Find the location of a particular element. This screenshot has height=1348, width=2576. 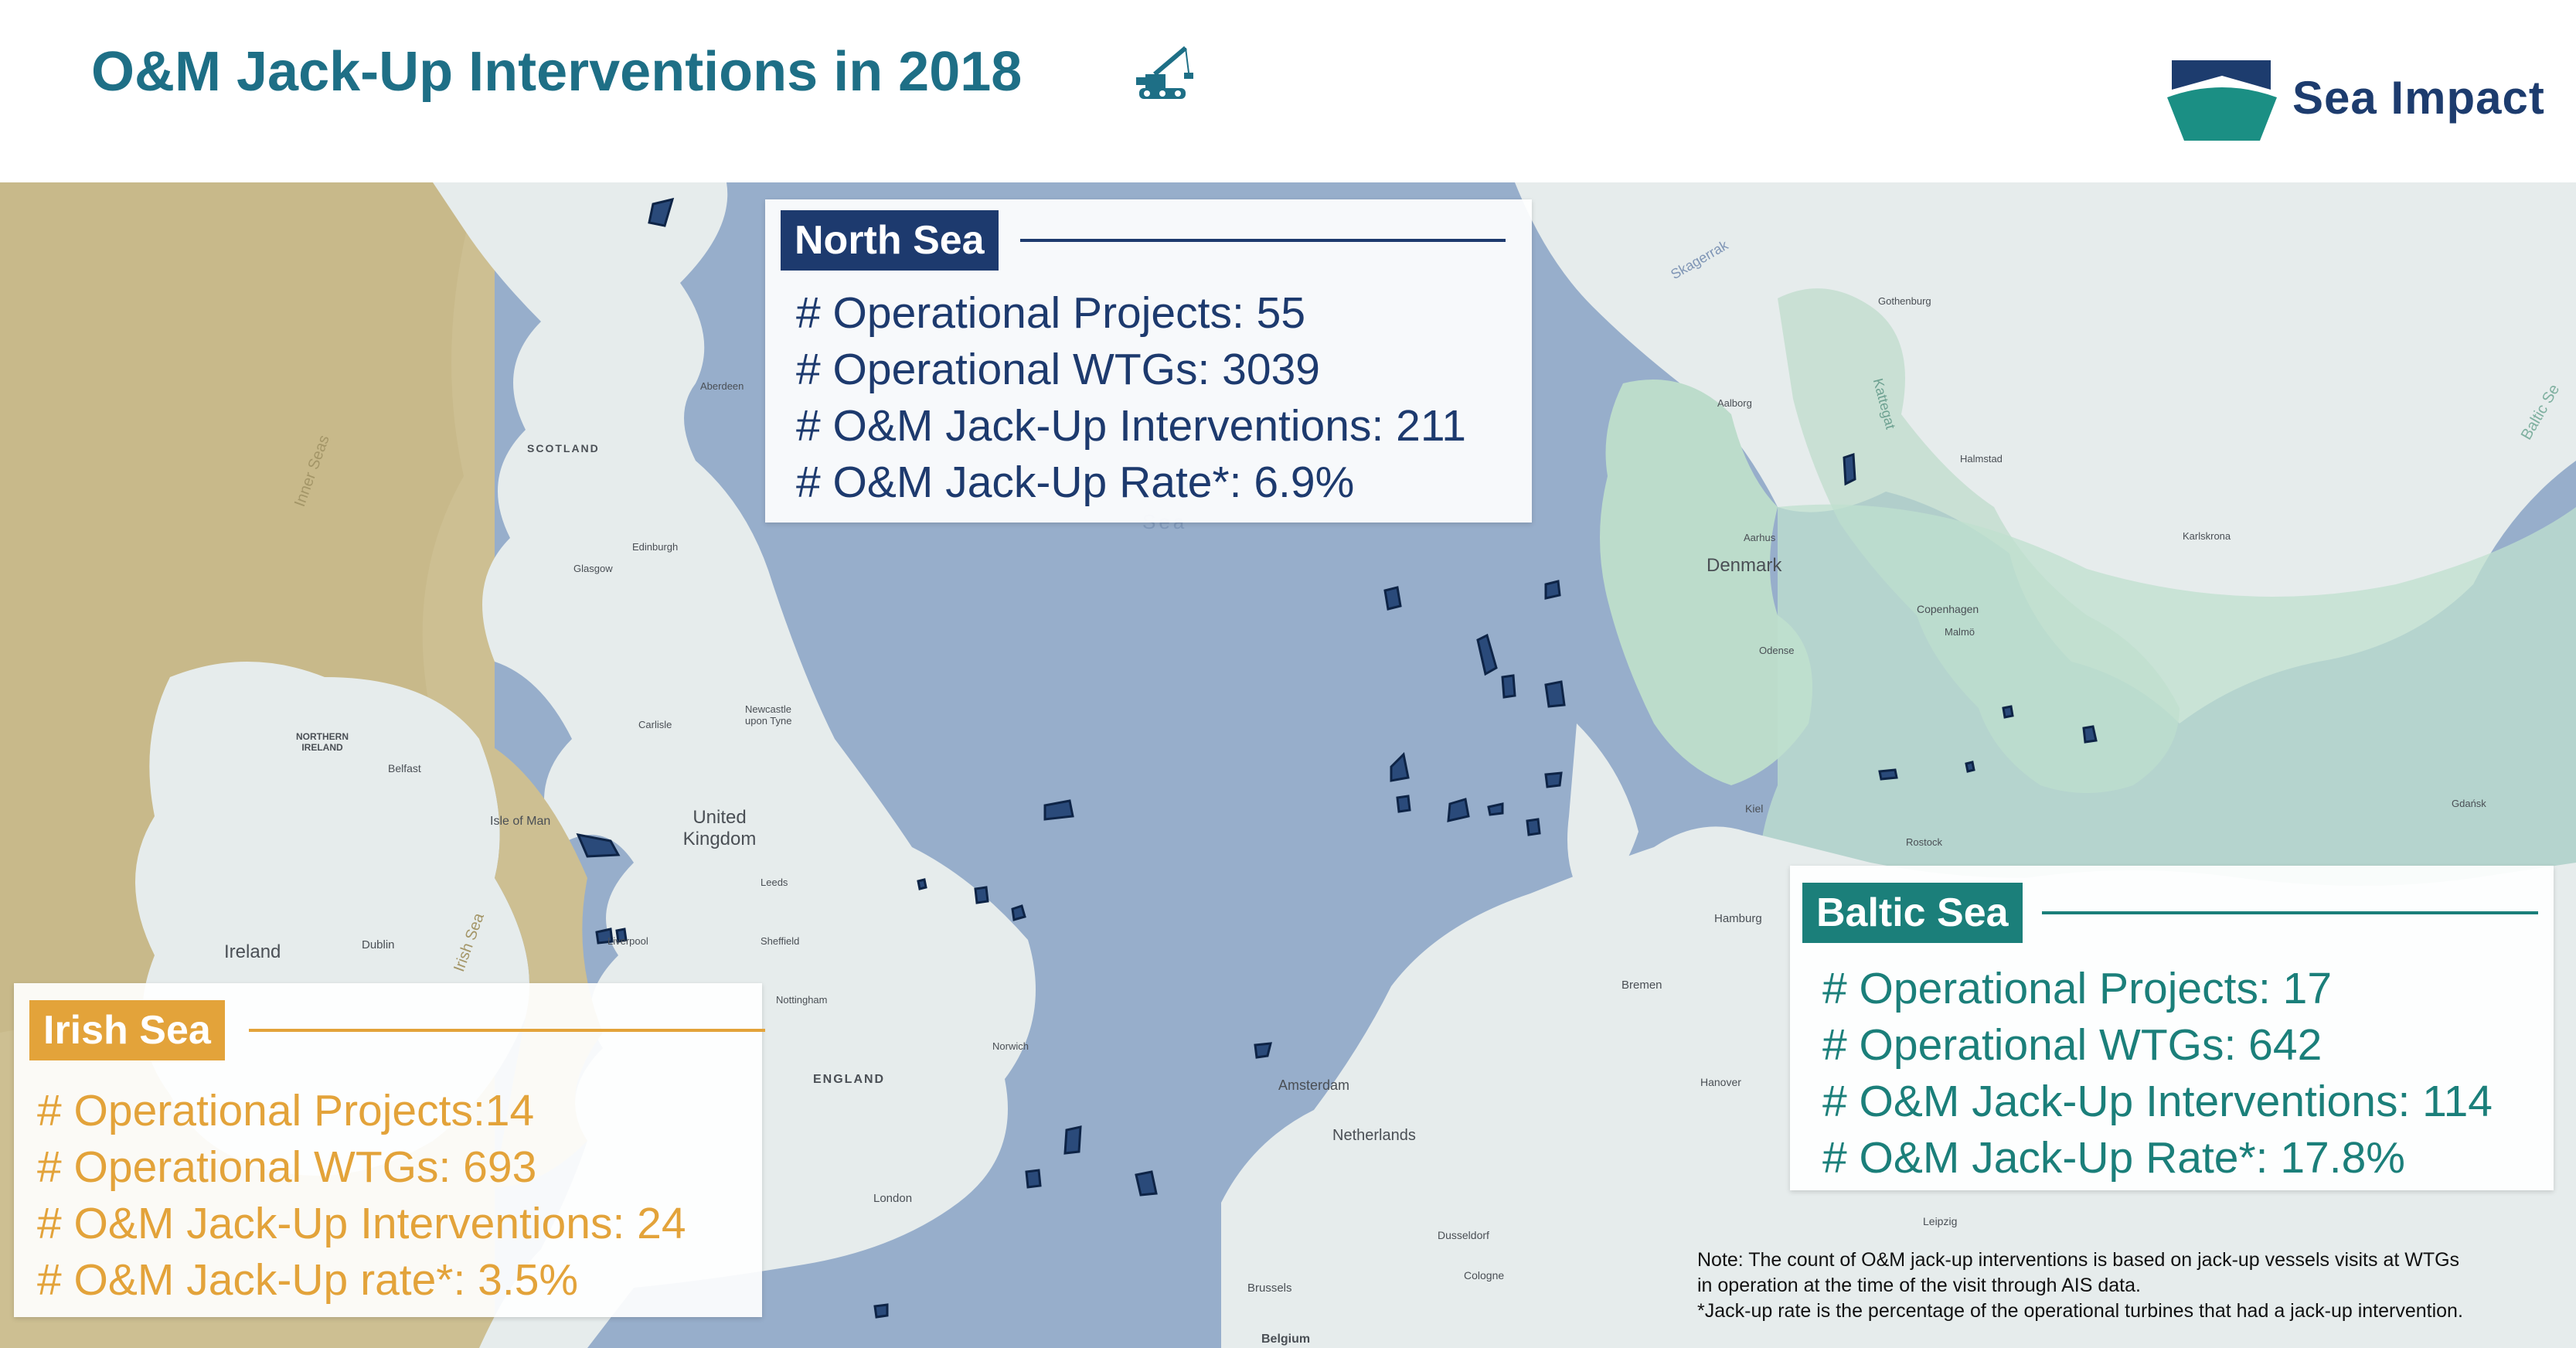

map-label-aalborg: Aalborg is located at coordinates (1734, 403).